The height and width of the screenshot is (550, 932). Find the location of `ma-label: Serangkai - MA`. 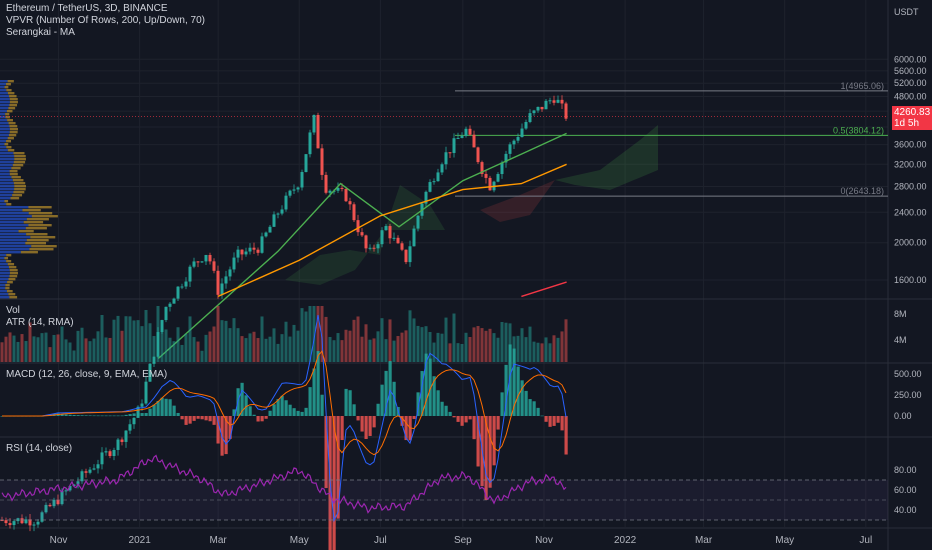

ma-label: Serangkai - MA is located at coordinates (40, 32).